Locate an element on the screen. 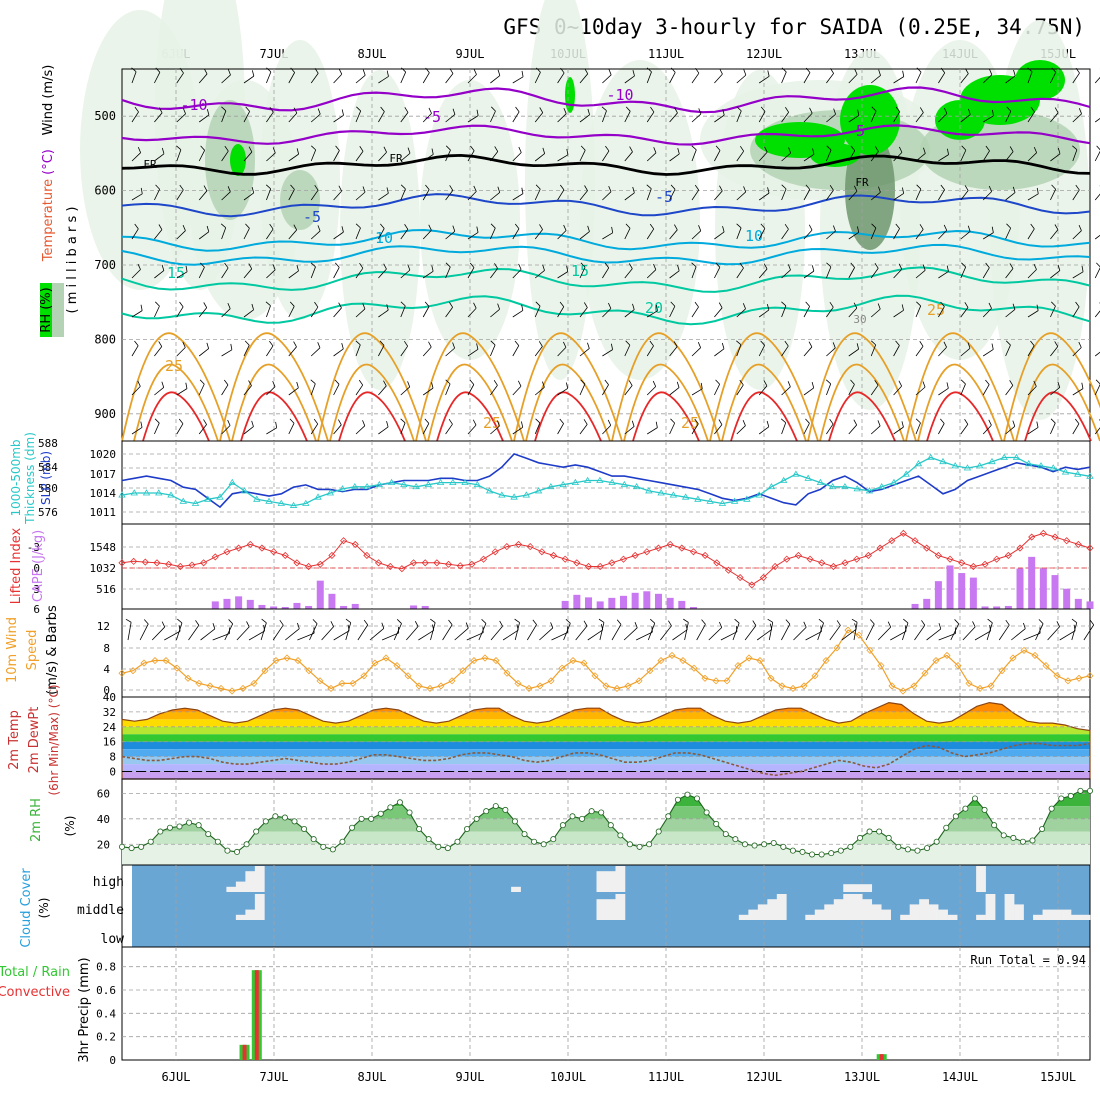 The width and height of the screenshot is (1100, 1100). wind-speed-line is located at coordinates (606, 660).